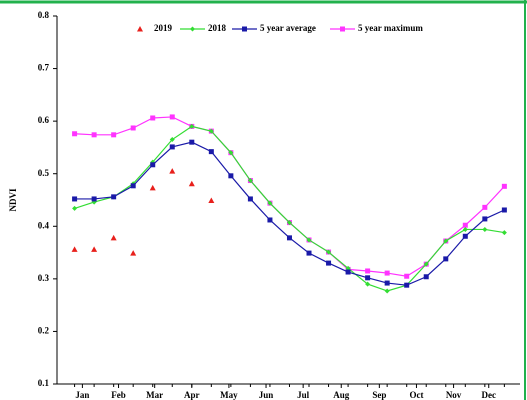  Describe the element at coordinates (44, 225) in the screenshot. I see `y-tick-label: 0.4` at that location.